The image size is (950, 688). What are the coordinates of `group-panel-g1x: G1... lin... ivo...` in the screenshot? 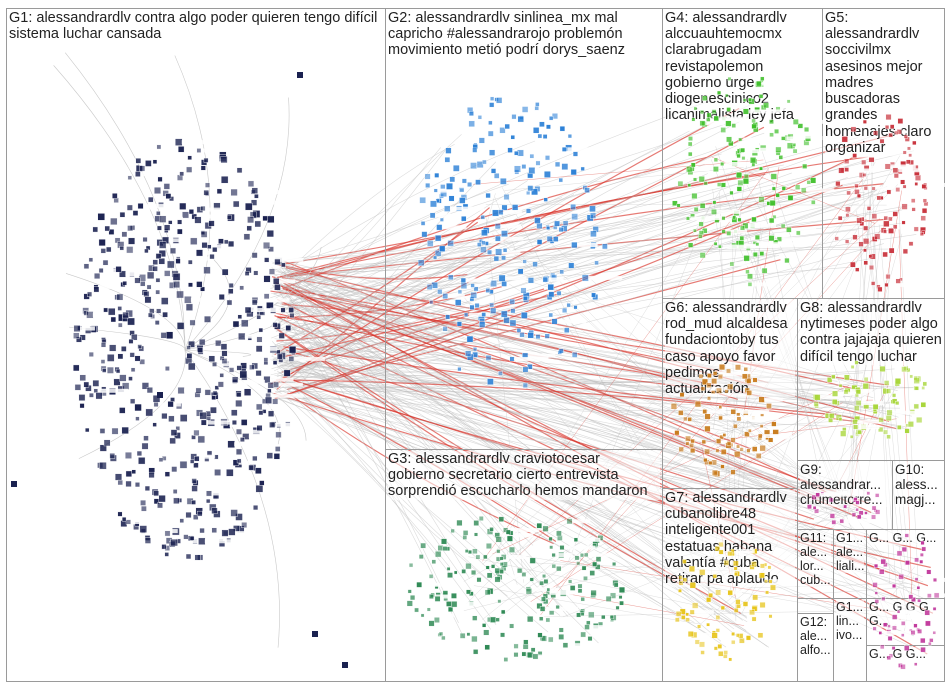 It's located at (850, 640).